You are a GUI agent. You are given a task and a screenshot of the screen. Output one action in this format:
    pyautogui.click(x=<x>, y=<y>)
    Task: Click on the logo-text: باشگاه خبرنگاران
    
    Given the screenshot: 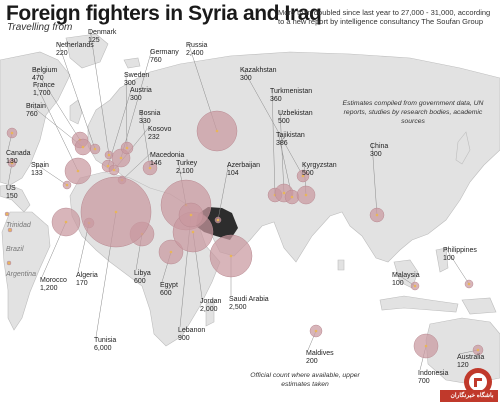 What is the action you would take?
    pyautogui.click(x=472, y=396)
    